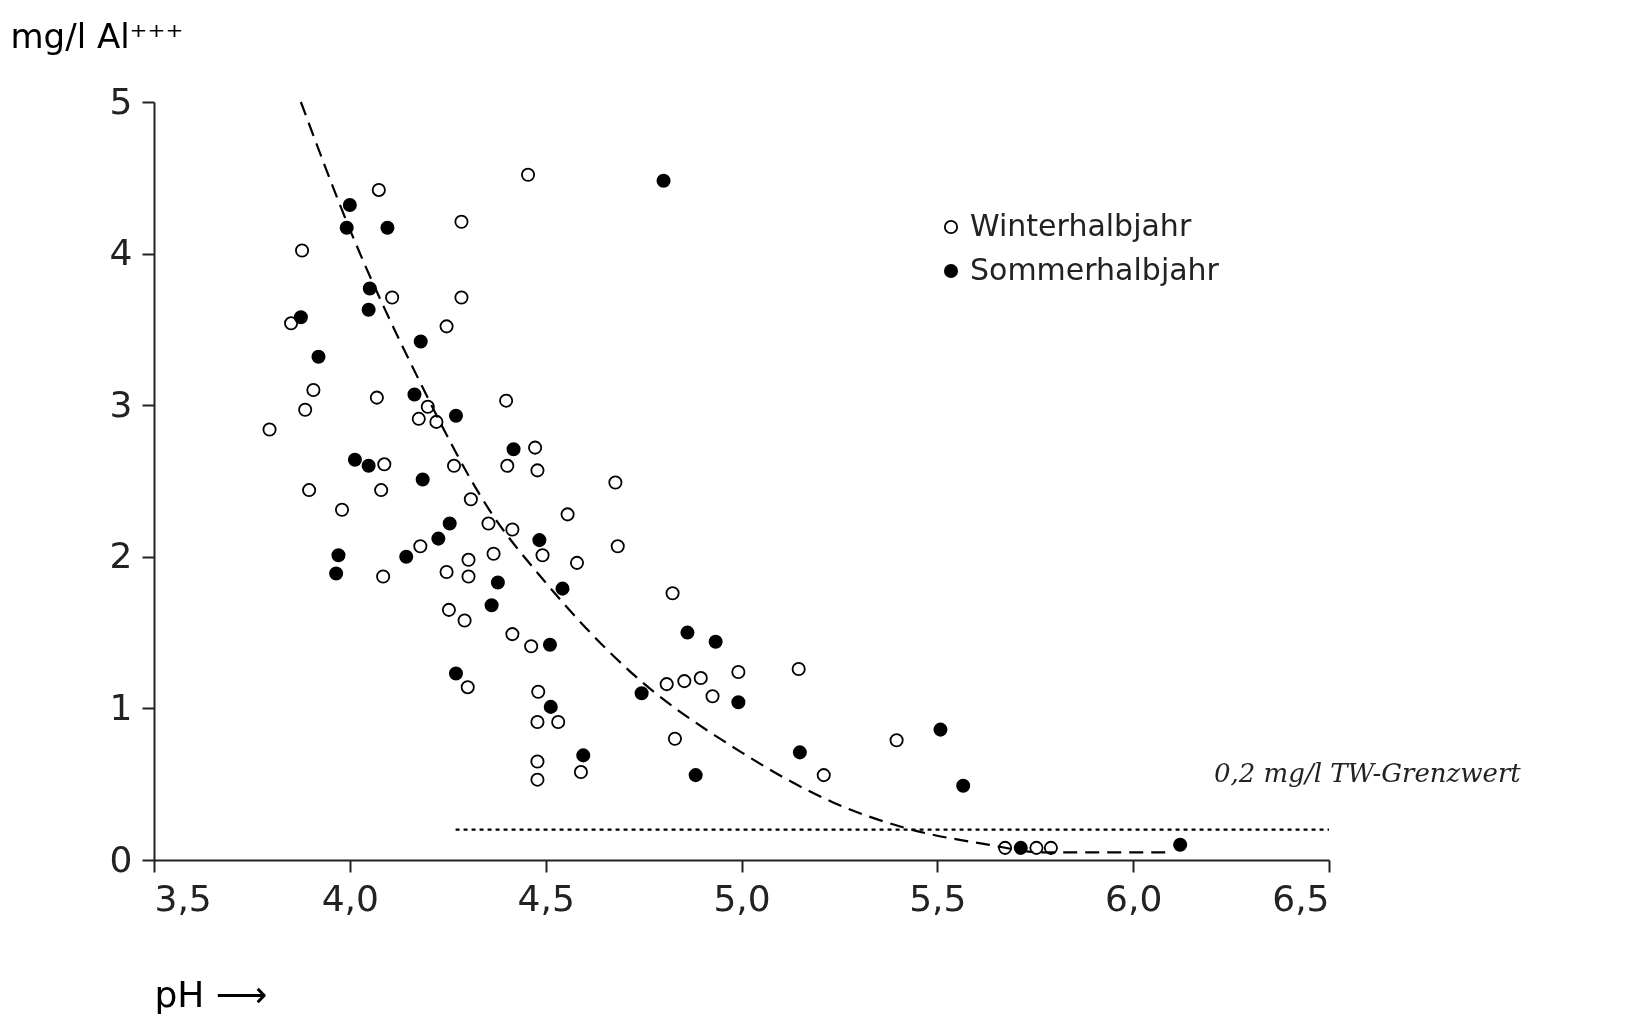 This screenshot has height=1031, width=1633. What do you see at coordinates (121, 556) in the screenshot?
I see `y-tick-label: 2` at bounding box center [121, 556].